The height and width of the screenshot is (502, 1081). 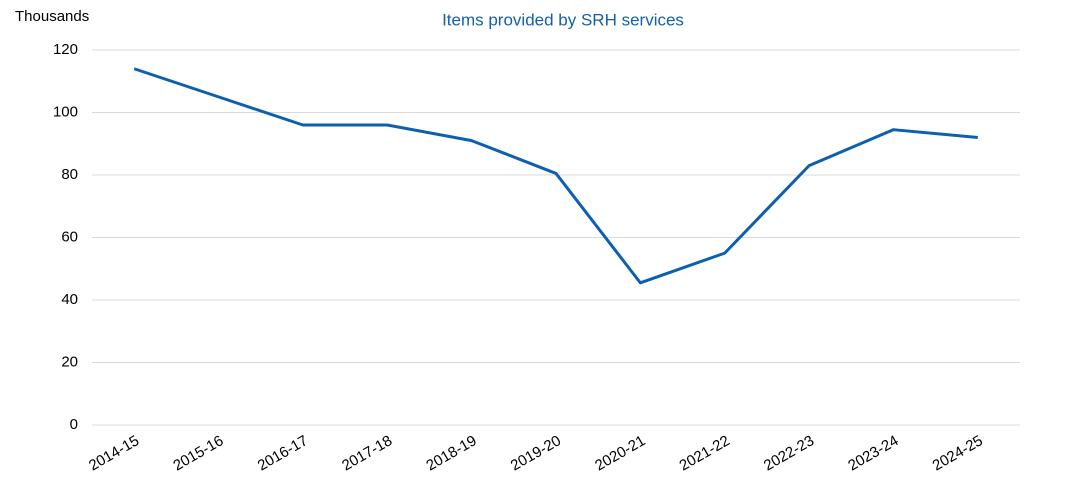 I want to click on y-tick-label: 80, so click(x=69, y=174).